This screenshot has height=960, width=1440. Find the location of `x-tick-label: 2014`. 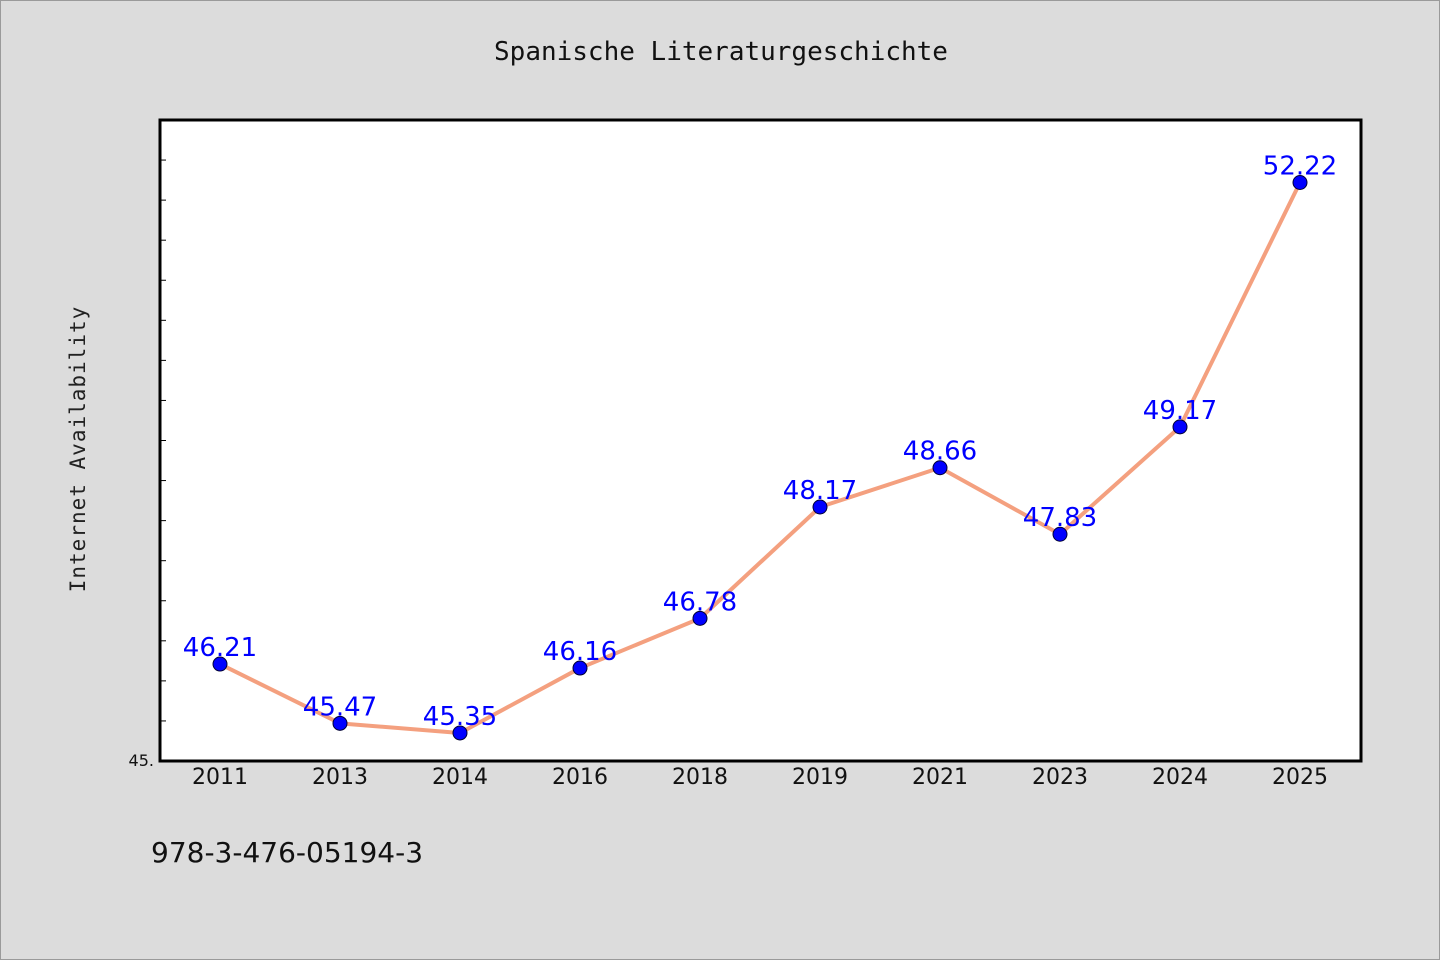

x-tick-label: 2014 is located at coordinates (460, 777).